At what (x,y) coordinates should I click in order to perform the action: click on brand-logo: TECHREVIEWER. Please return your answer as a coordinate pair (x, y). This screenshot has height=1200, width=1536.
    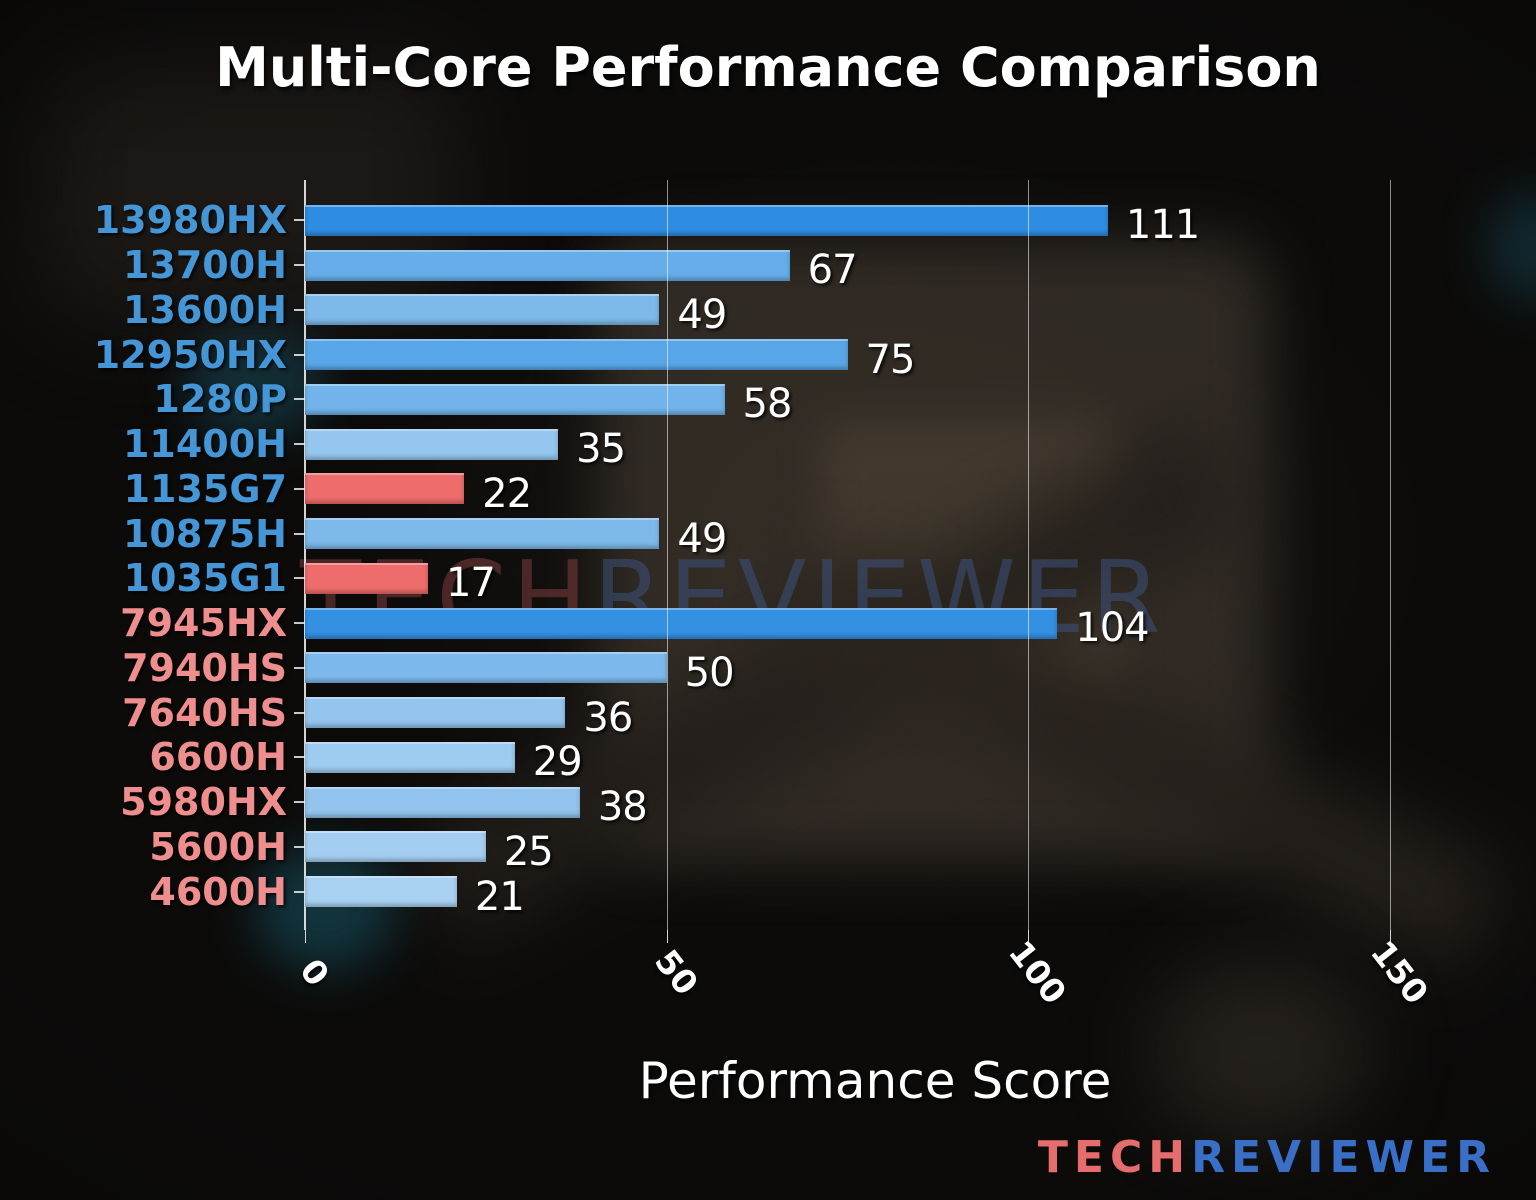
    Looking at the image, I should click on (1267, 1158).